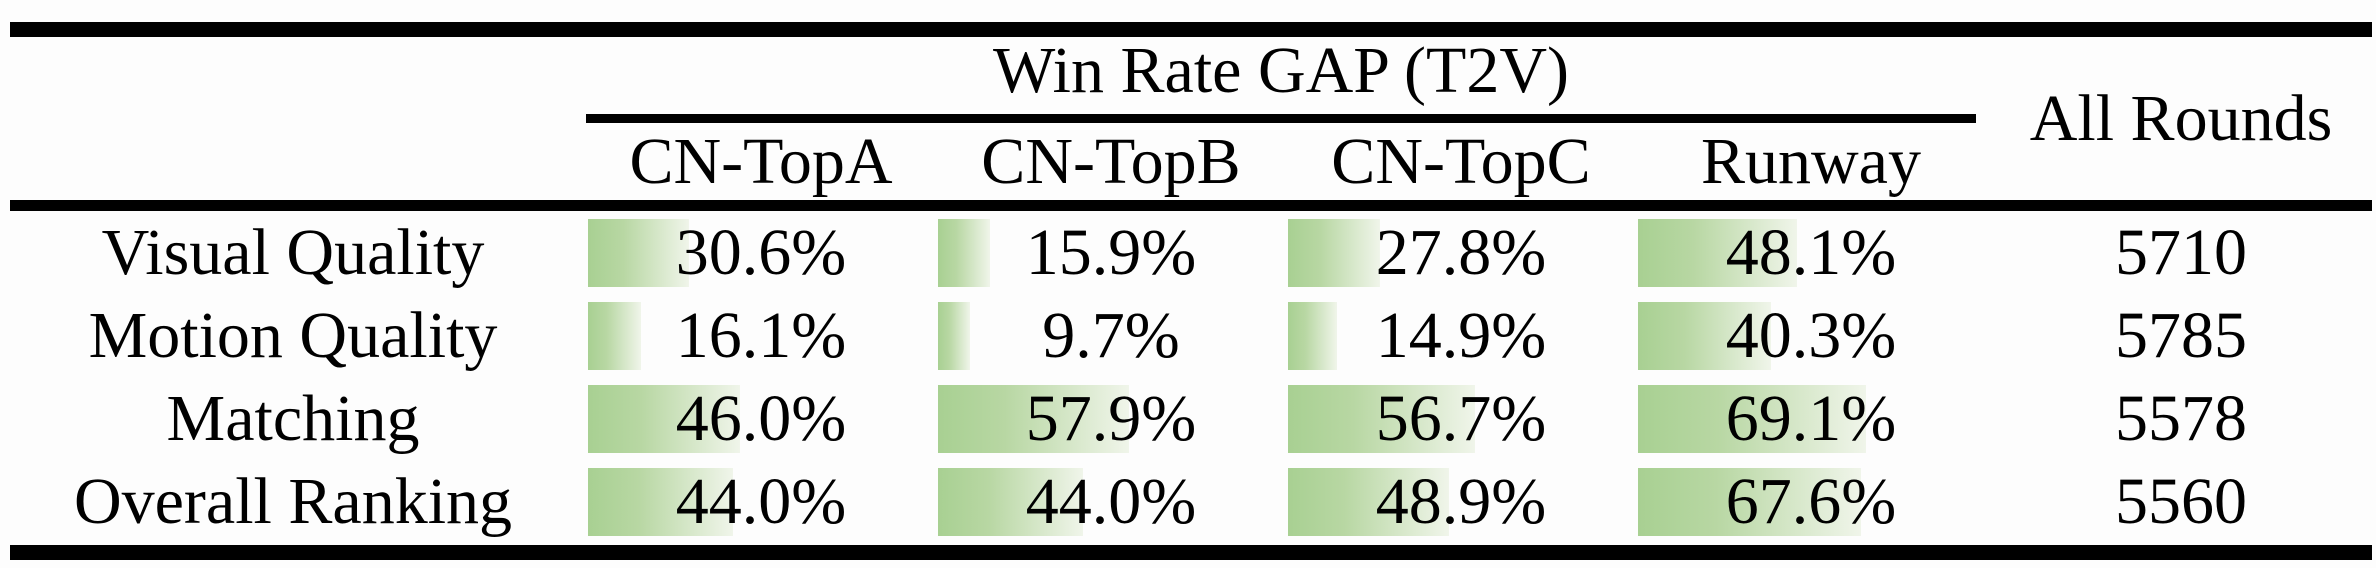 Image resolution: width=2376 pixels, height=568 pixels. I want to click on data-cell: 67.6%, so click(1811, 501).